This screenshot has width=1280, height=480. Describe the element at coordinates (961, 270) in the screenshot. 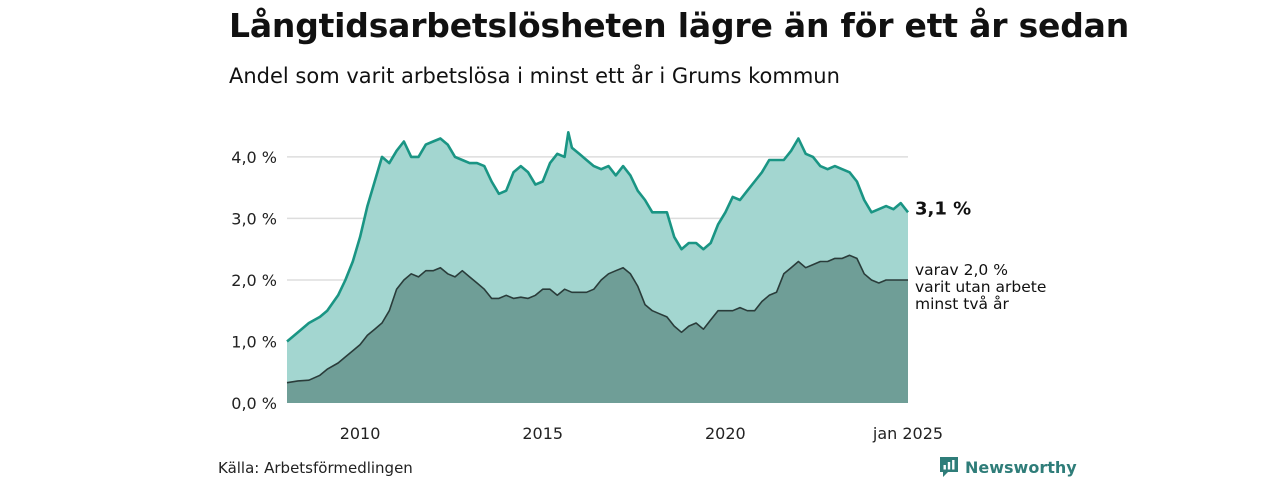

I see `end-label-minst-tva-ar-line: varav 2,0 %` at that location.